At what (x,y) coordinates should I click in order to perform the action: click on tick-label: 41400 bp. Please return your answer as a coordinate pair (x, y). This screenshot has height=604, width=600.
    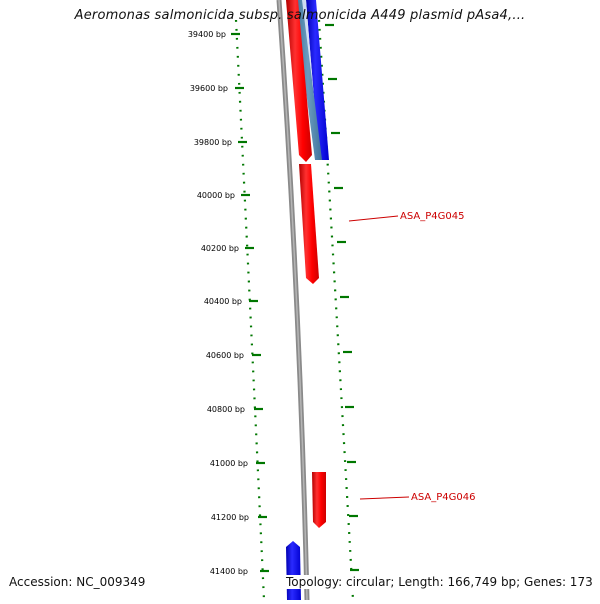
    Looking at the image, I should click on (229, 571).